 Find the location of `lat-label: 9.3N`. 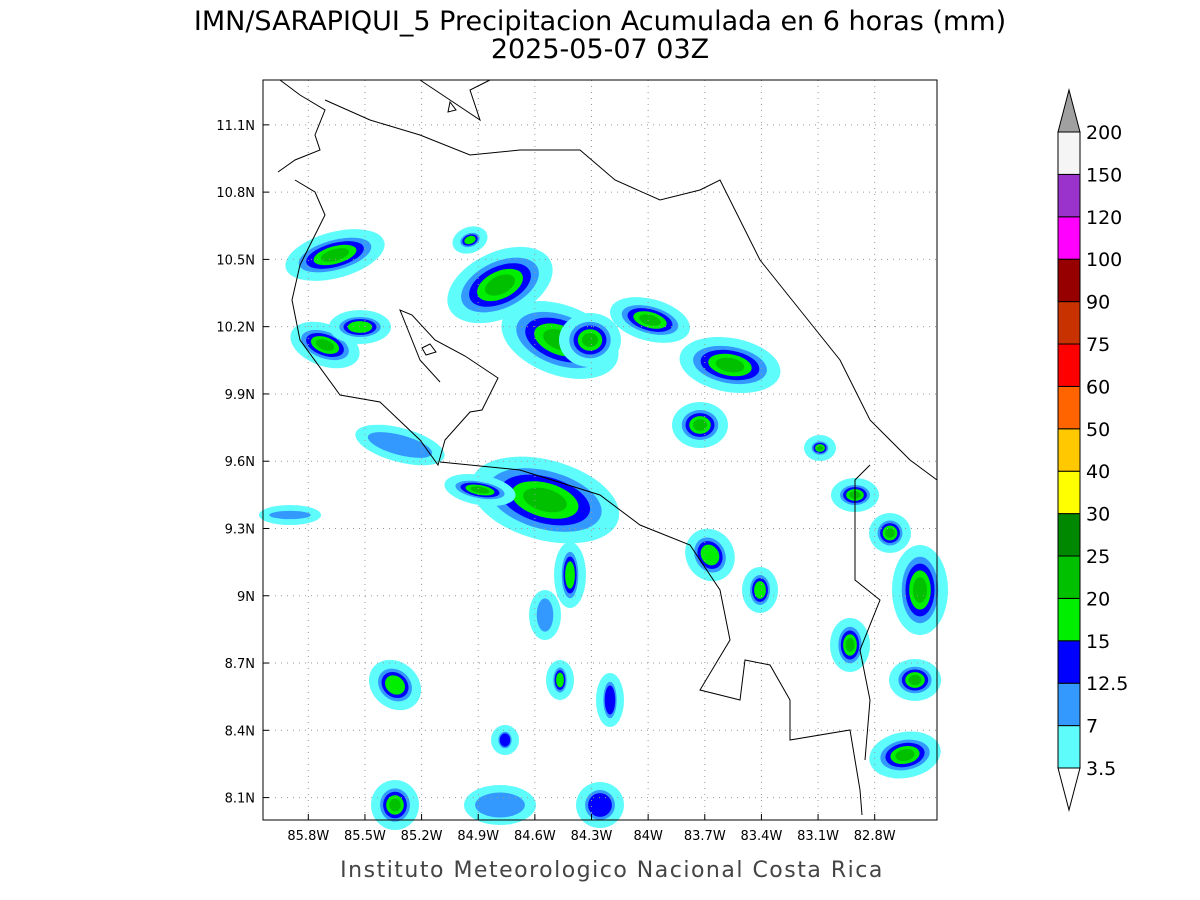

lat-label: 9.3N is located at coordinates (240, 529).